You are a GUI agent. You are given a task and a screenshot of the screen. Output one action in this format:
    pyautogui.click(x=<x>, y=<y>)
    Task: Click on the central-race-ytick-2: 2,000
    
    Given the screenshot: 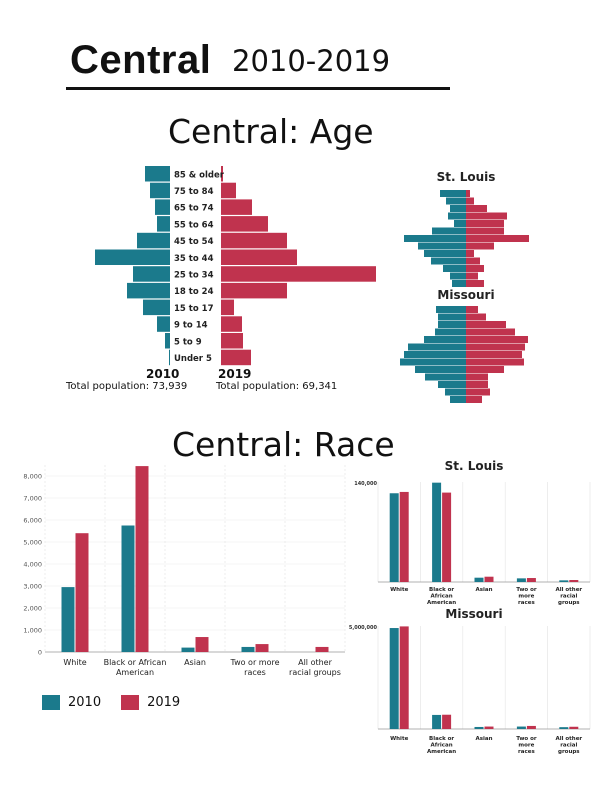 What is the action you would take?
    pyautogui.click(x=32, y=609)
    